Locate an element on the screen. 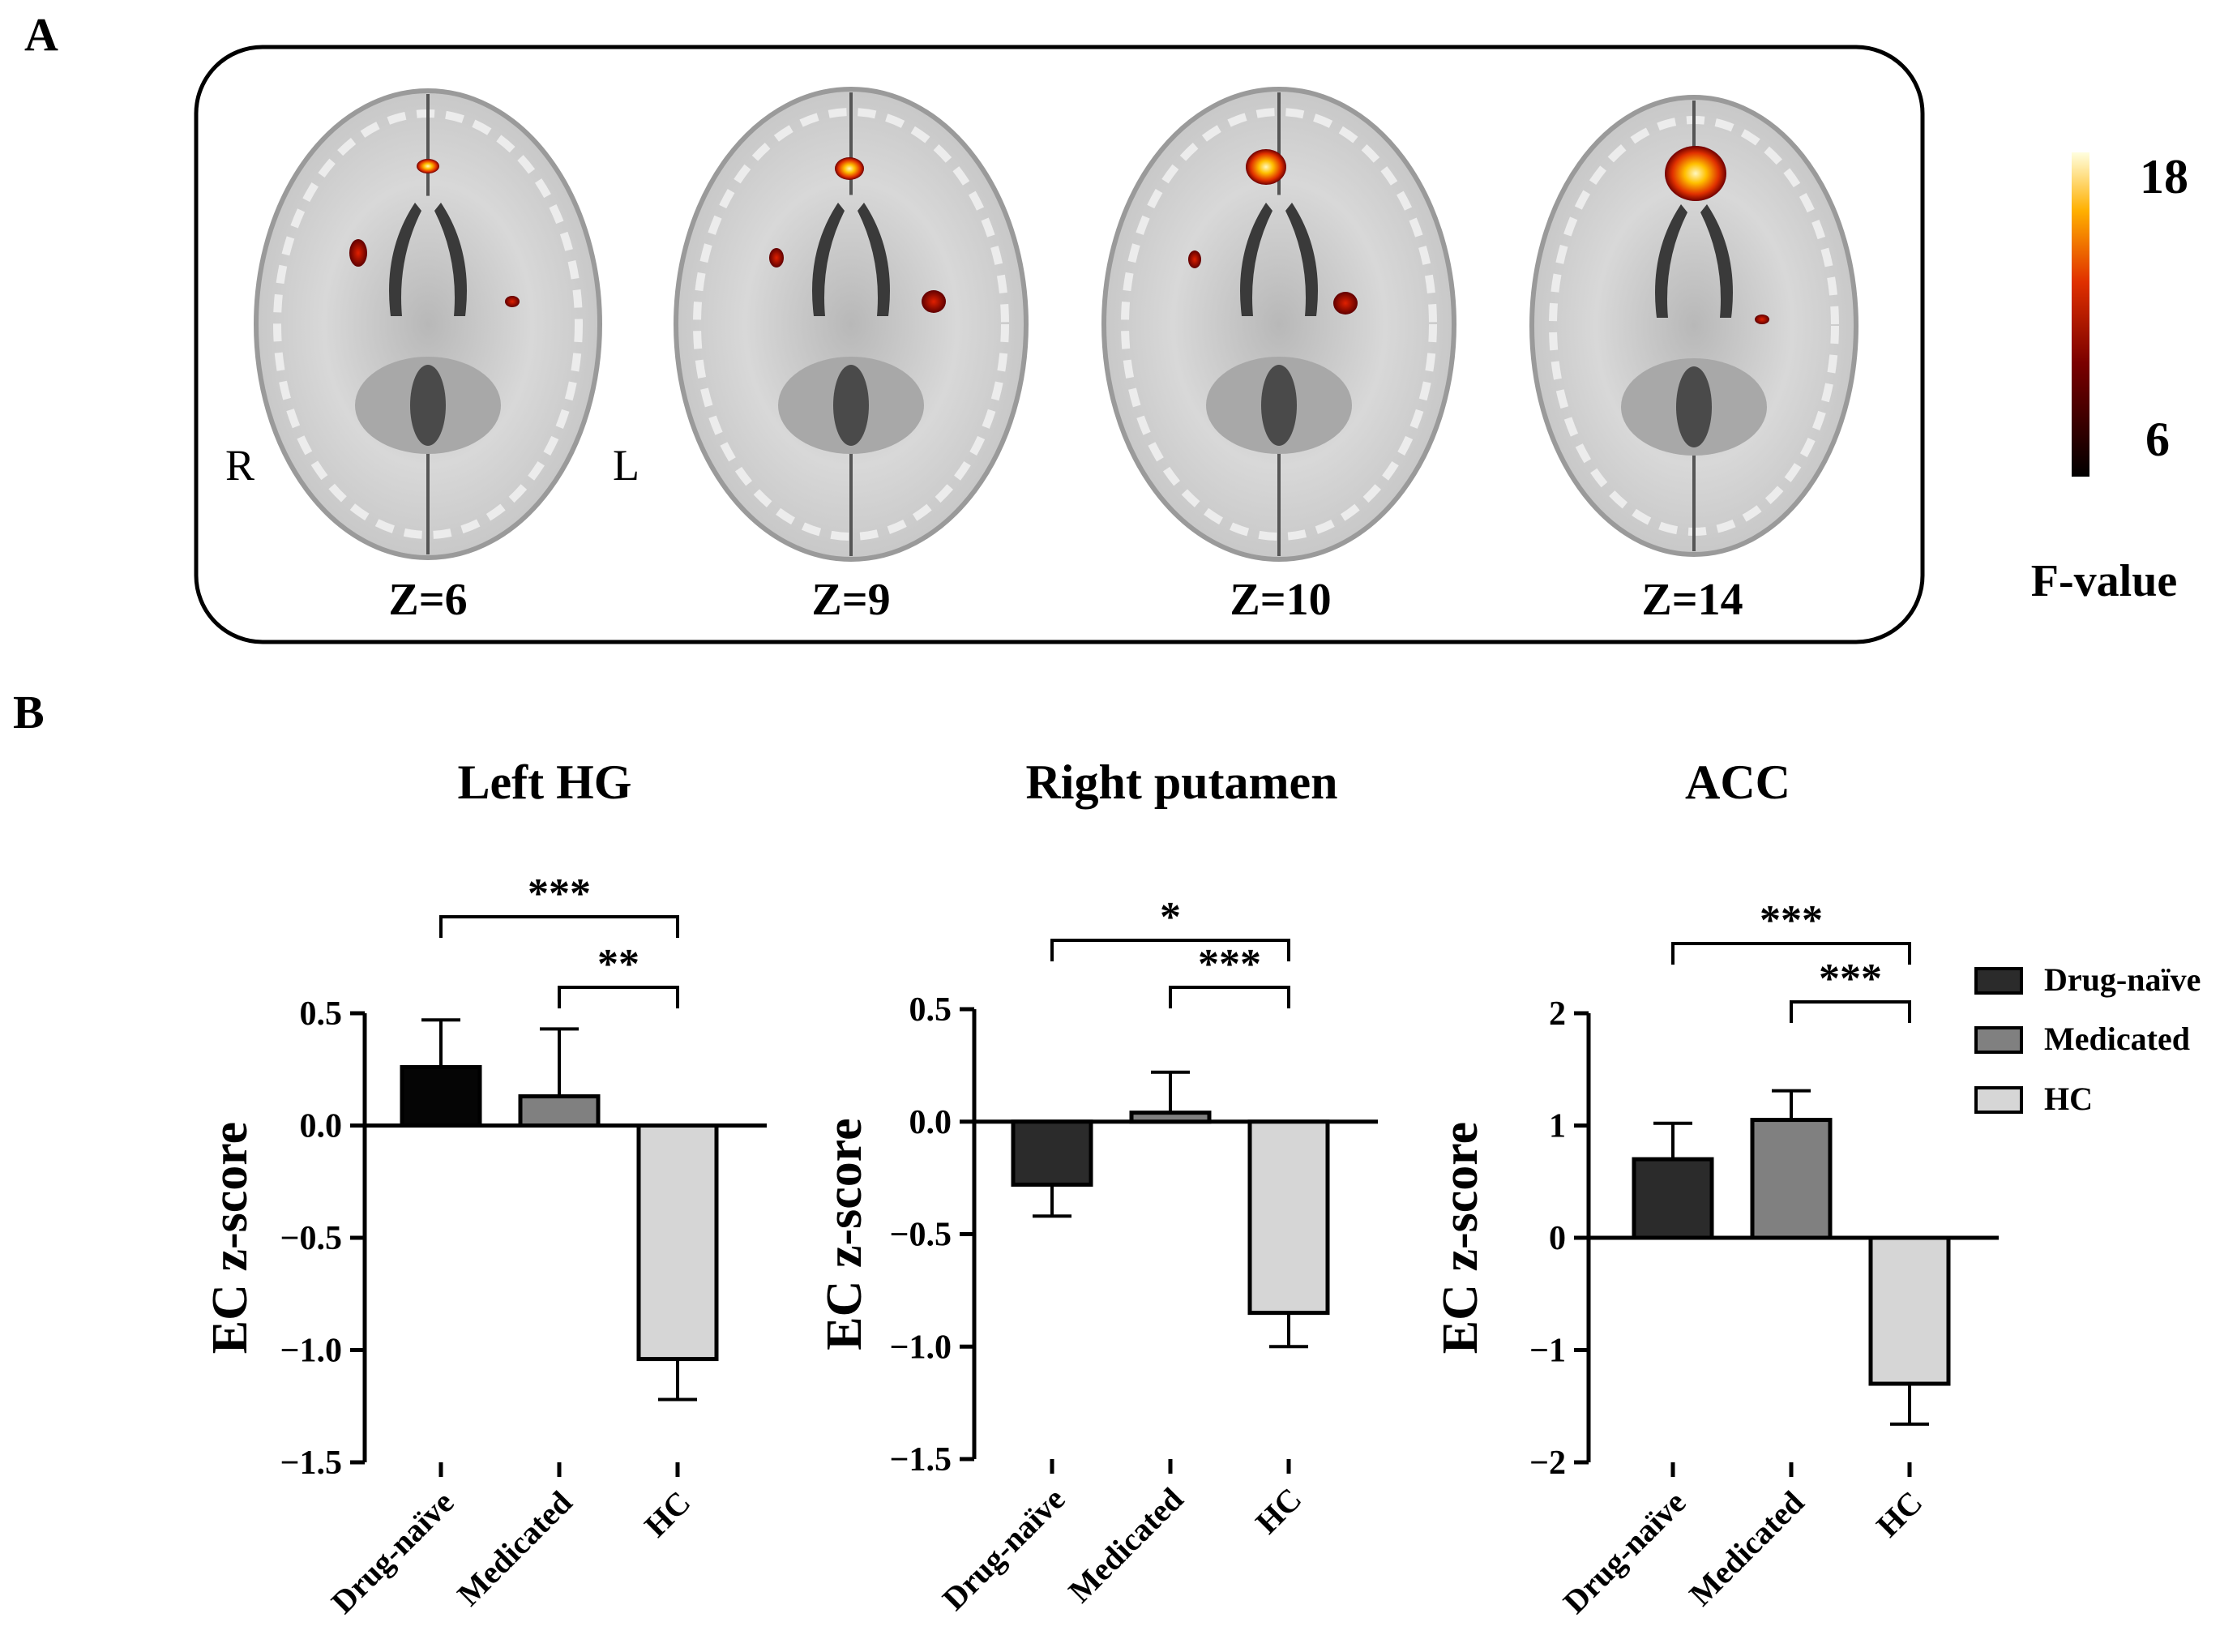 The width and height of the screenshot is (2237, 1652). chart-title: Right putamen is located at coordinates (1181, 782).